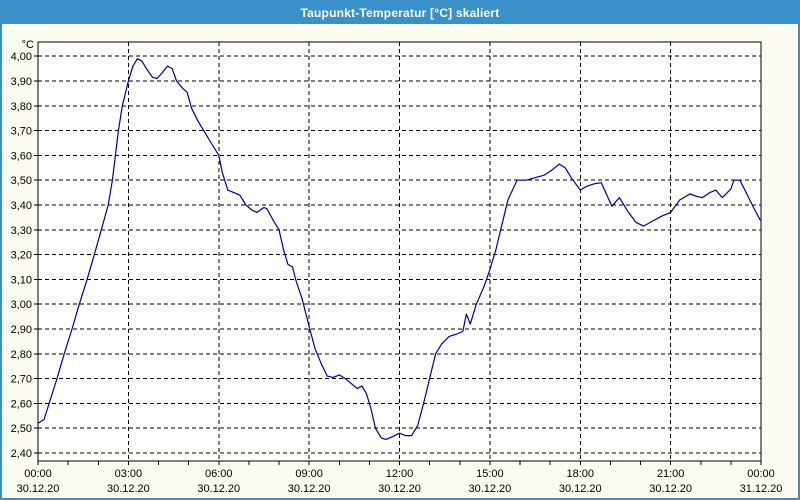 The image size is (800, 500). What do you see at coordinates (21, 380) in the screenshot?
I see `y-tick-label: 2,70` at bounding box center [21, 380].